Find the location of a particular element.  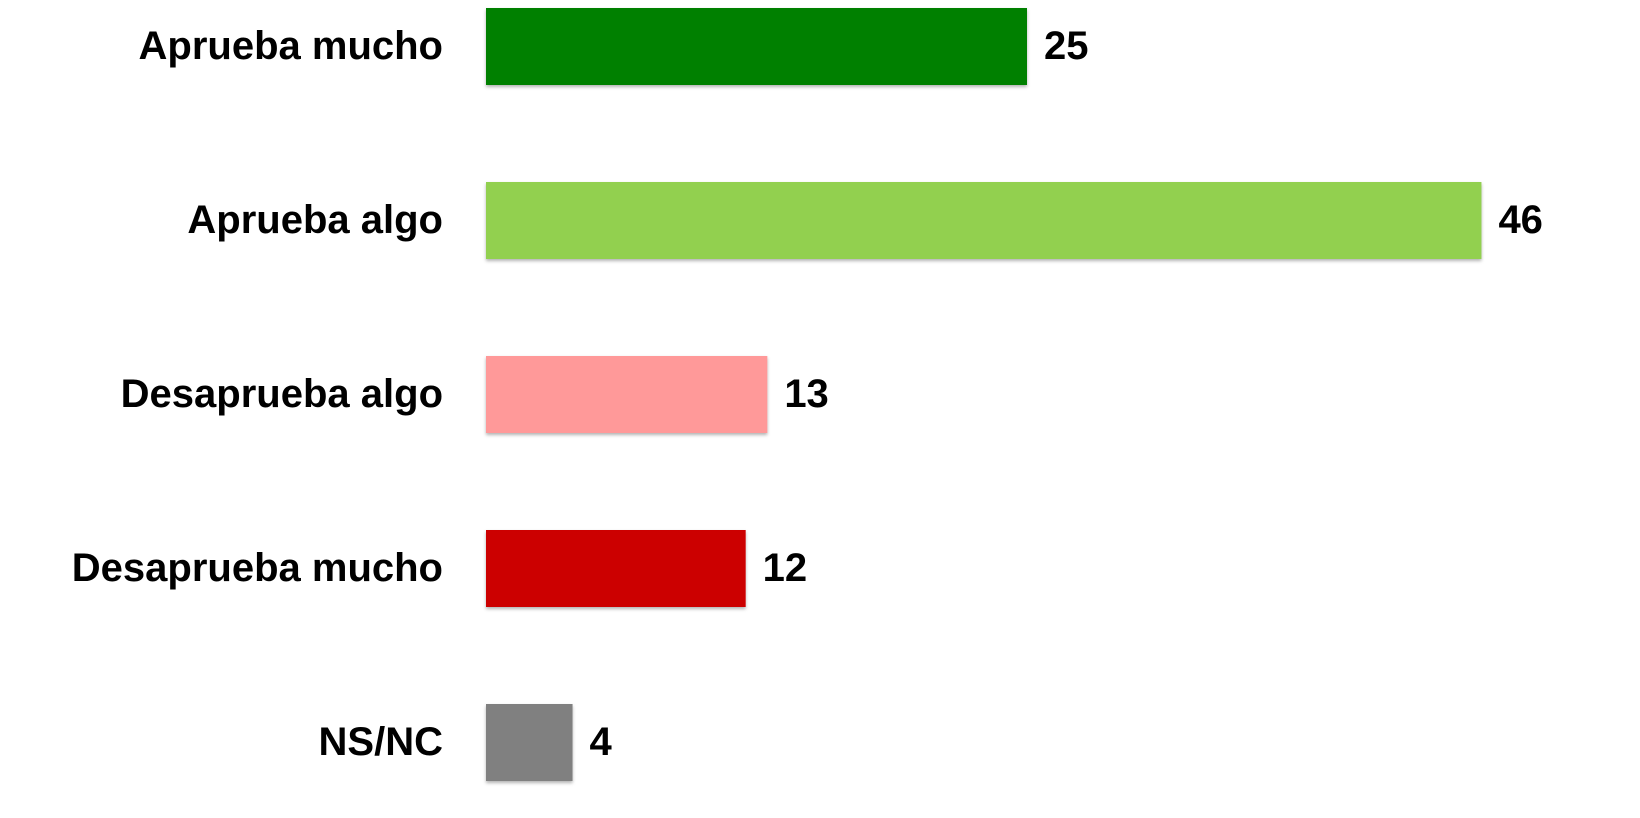

category-label: NS/NC is located at coordinates (381, 742).